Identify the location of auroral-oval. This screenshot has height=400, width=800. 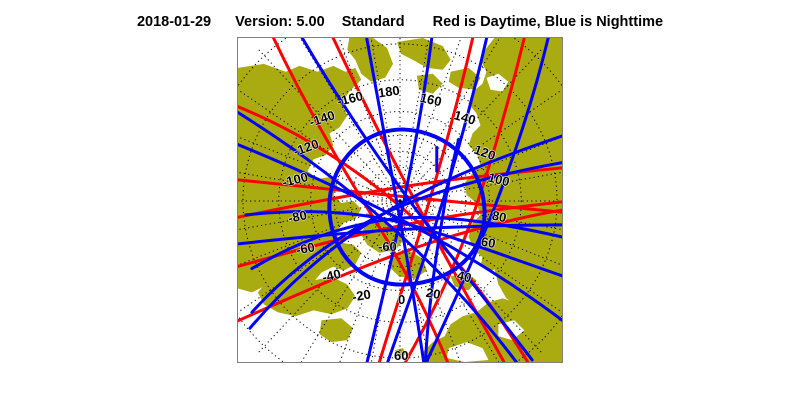
(407, 207).